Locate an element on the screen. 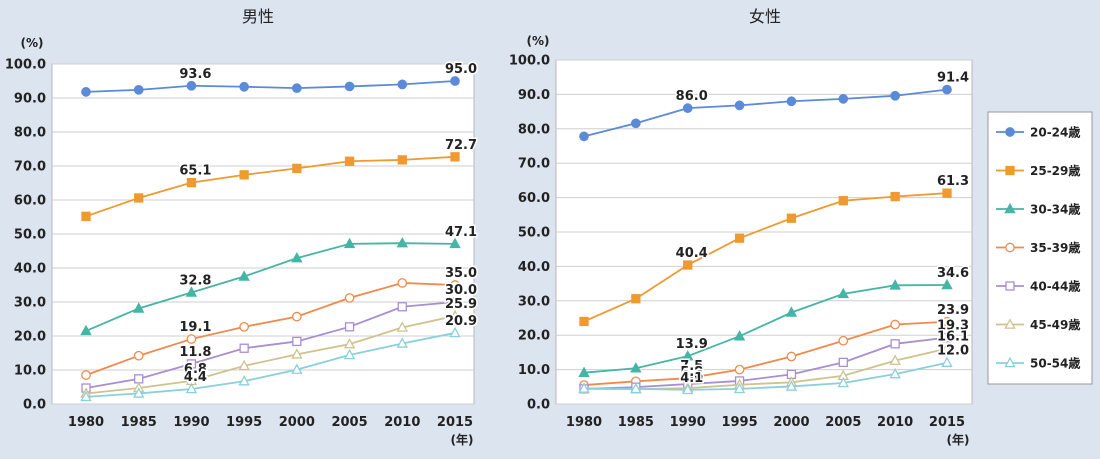  series-35-39歳: 7.5 23.9 is located at coordinates (775, 345).